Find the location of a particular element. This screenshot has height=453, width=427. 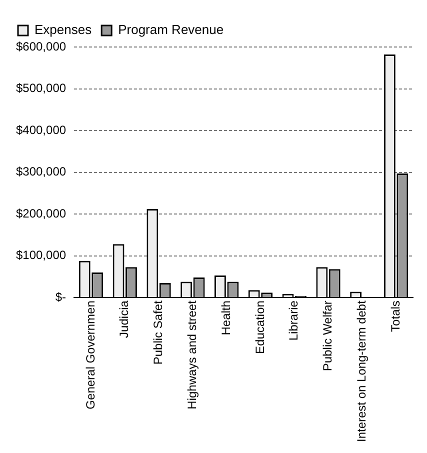

x-tick-label: Librarie is located at coordinates (293, 320).